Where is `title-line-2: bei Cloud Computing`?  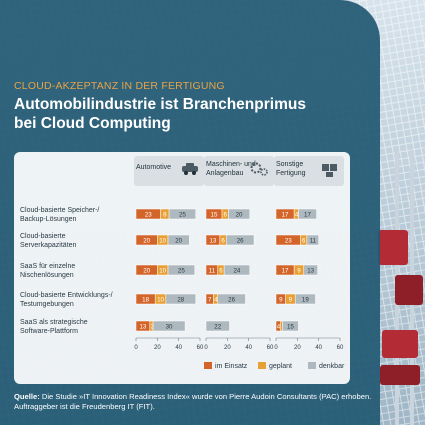 title-line-2: bei Cloud Computing is located at coordinates (92, 123).